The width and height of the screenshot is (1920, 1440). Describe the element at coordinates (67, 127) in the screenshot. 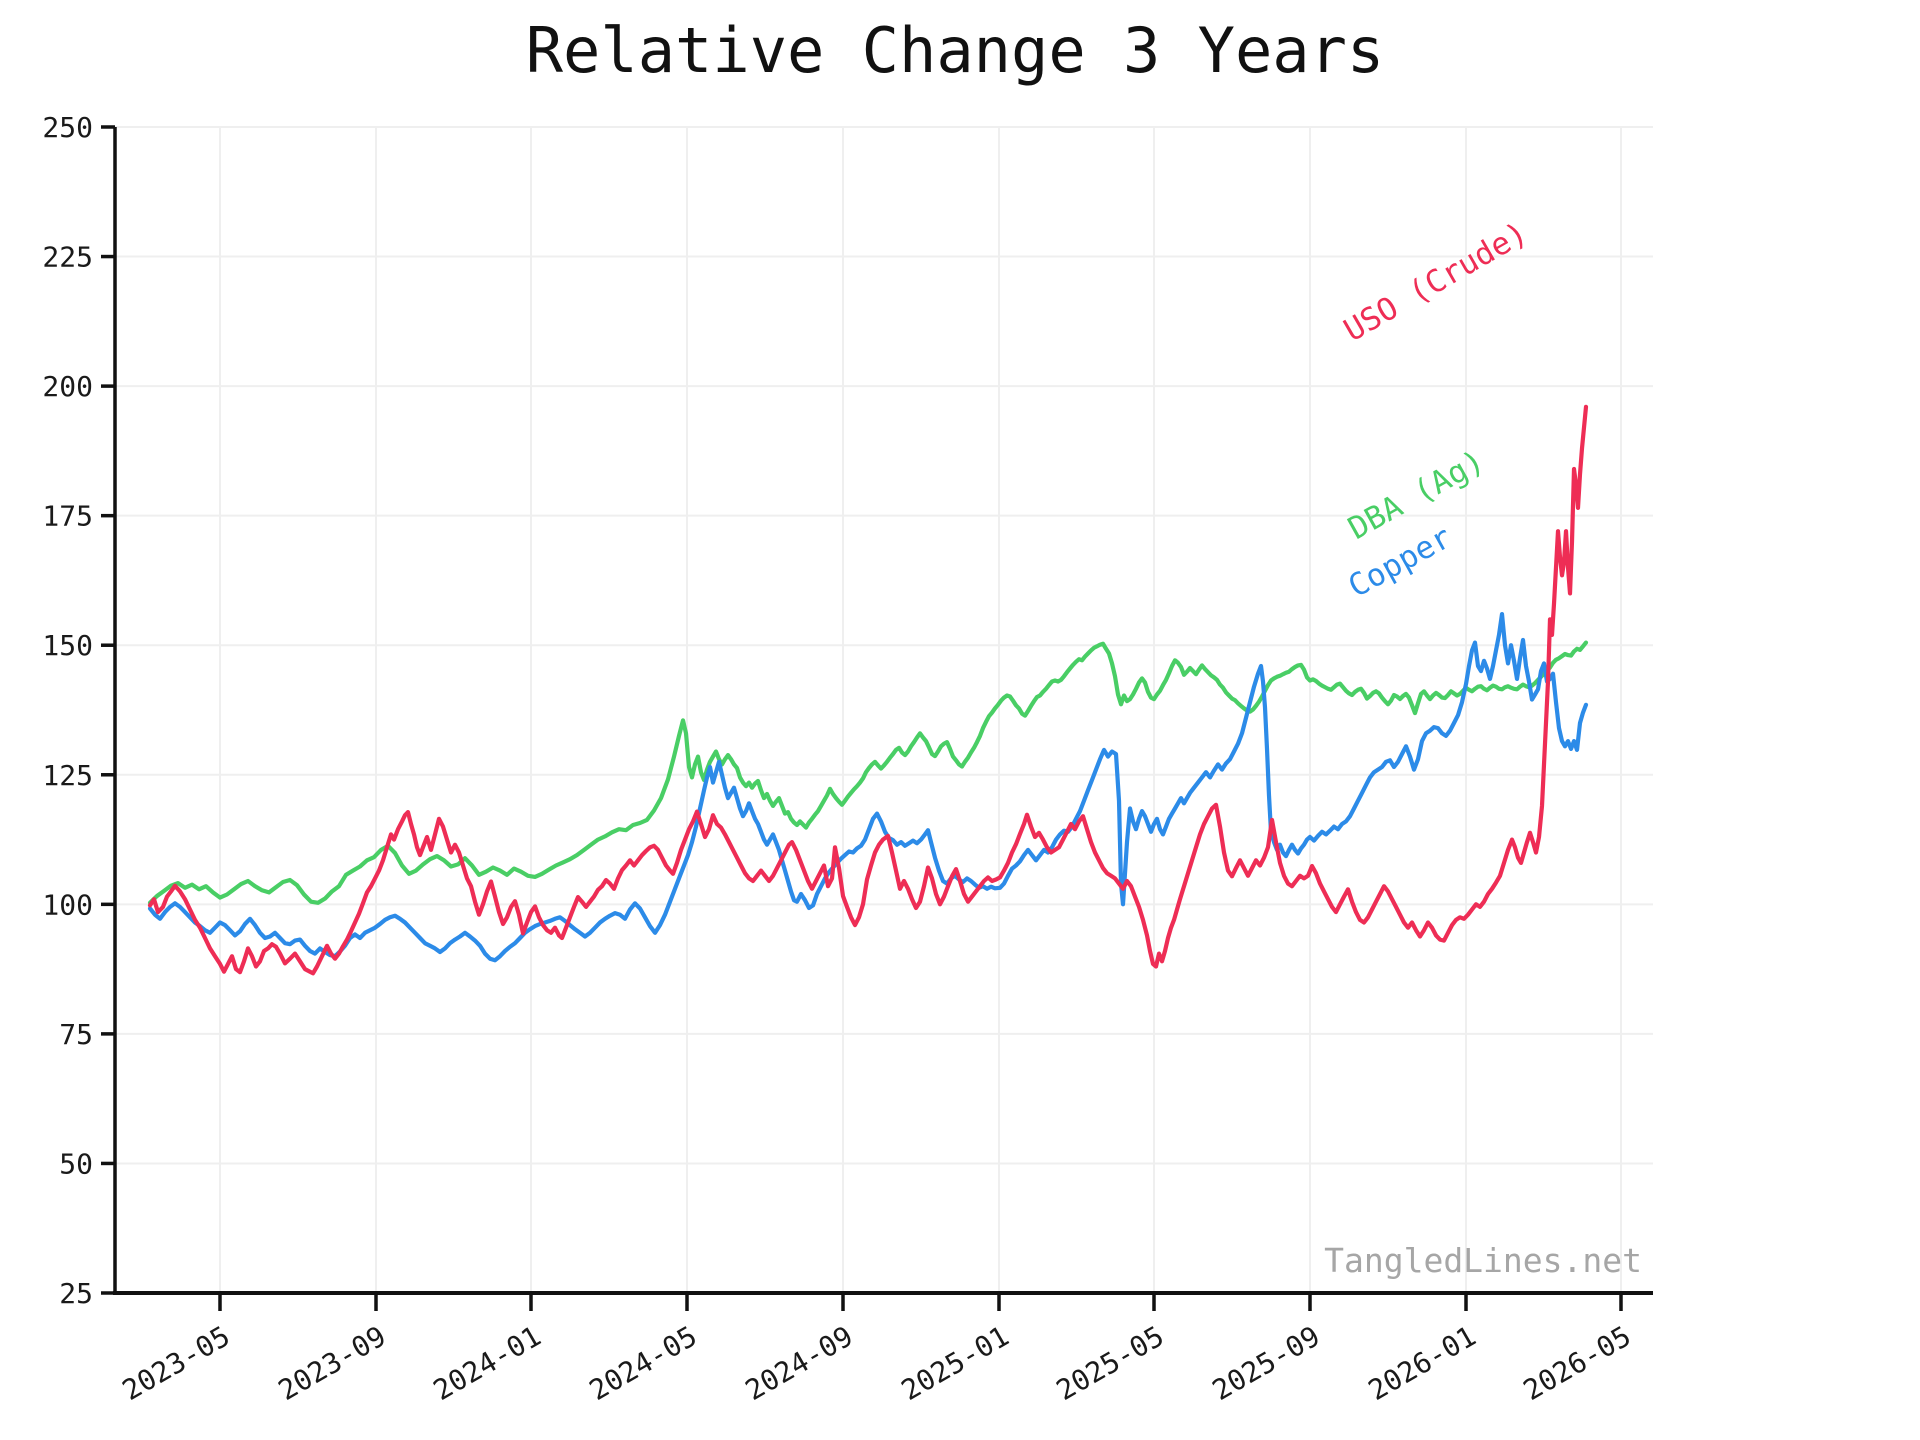

I see `y-tick-label: 250` at that location.